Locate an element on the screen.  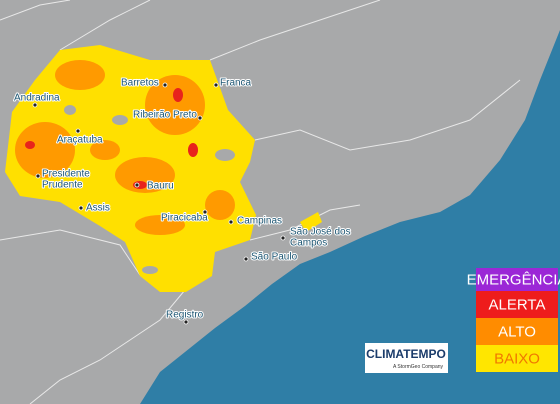
city-label: Barretos is located at coordinates (140, 83).